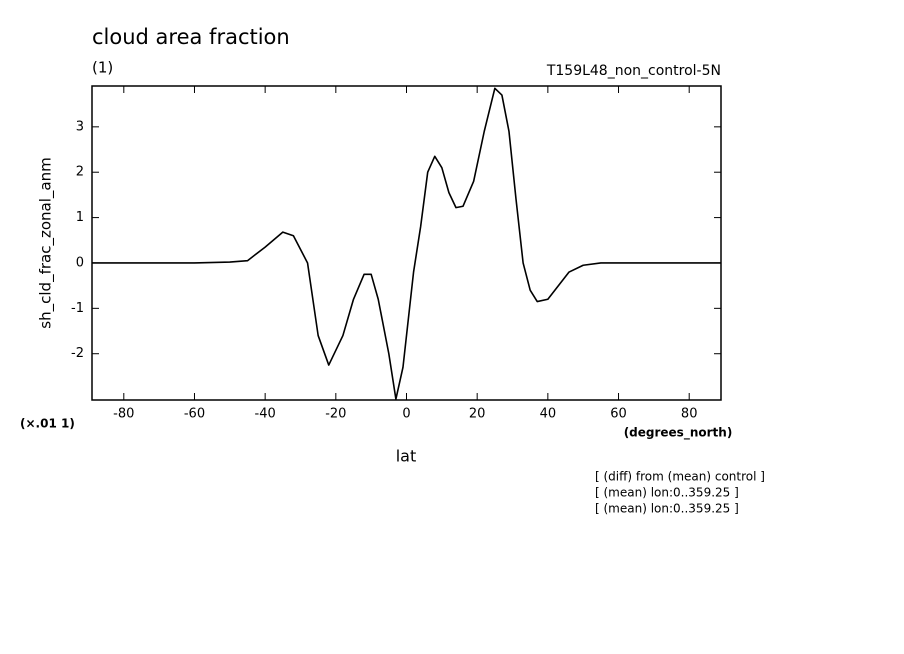  I want to click on y-tick-label: -1, so click(77, 308).